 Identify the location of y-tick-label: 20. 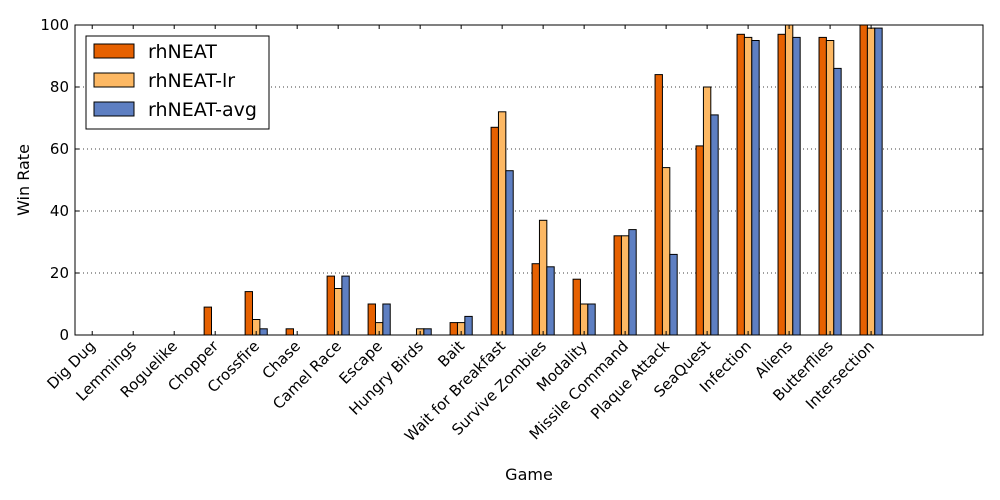
(59, 273).